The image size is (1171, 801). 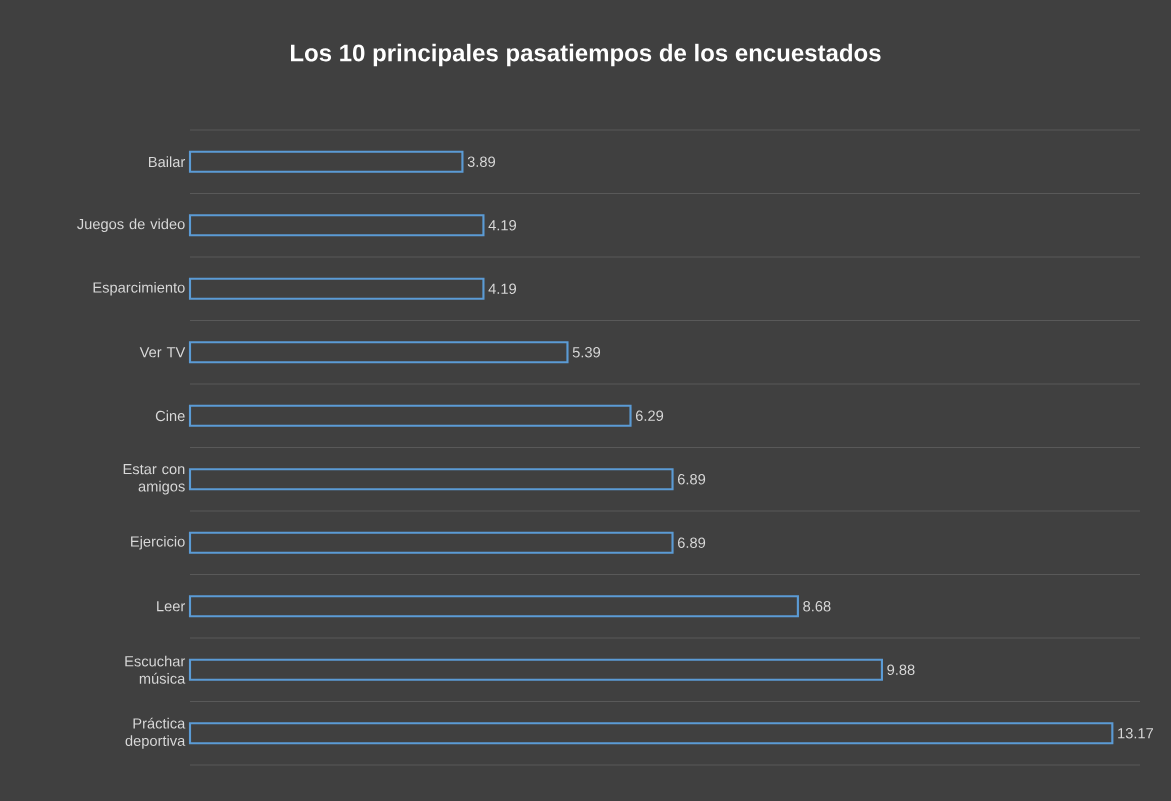 I want to click on data-label: 3.89, so click(x=481, y=161).